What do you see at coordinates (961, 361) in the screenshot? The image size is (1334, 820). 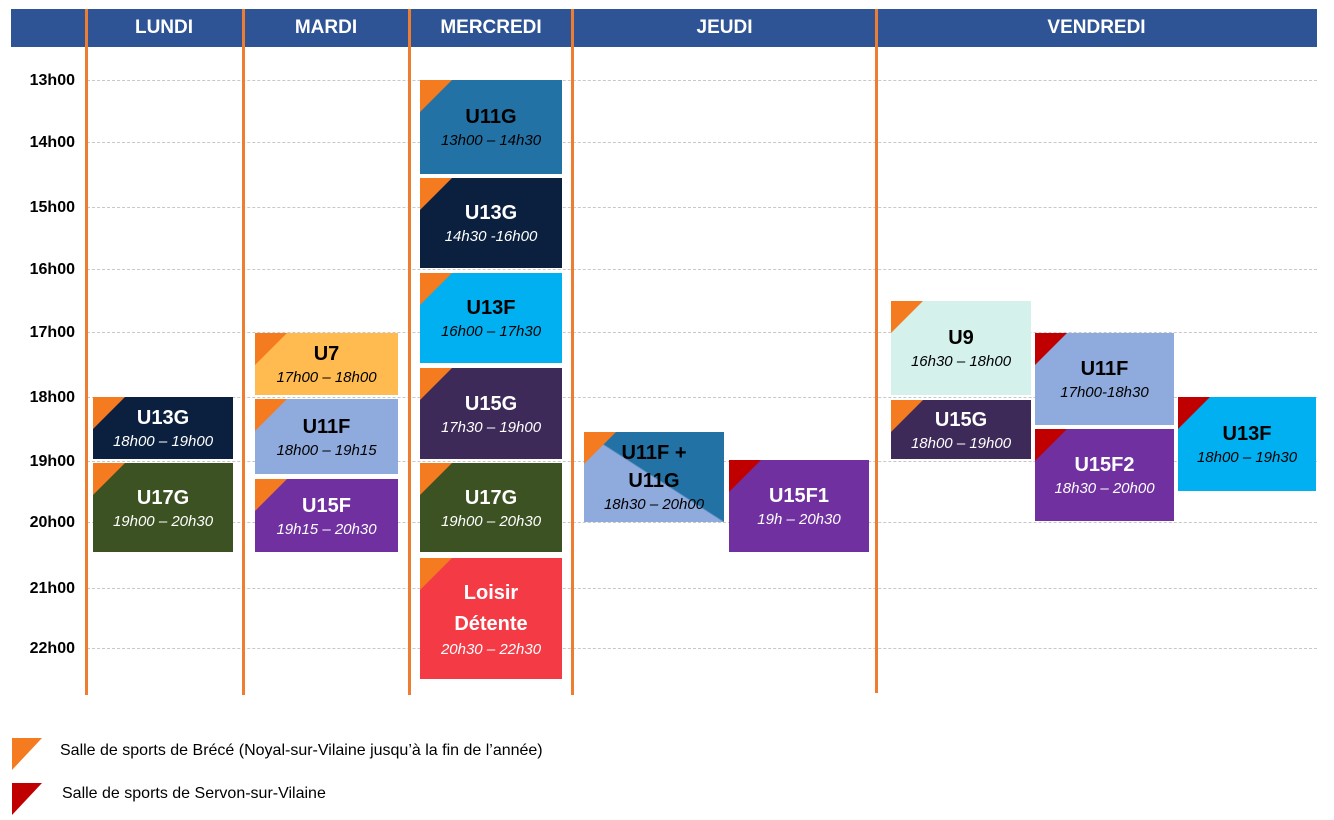 I see `session-time: 16h30 – 18h00` at bounding box center [961, 361].